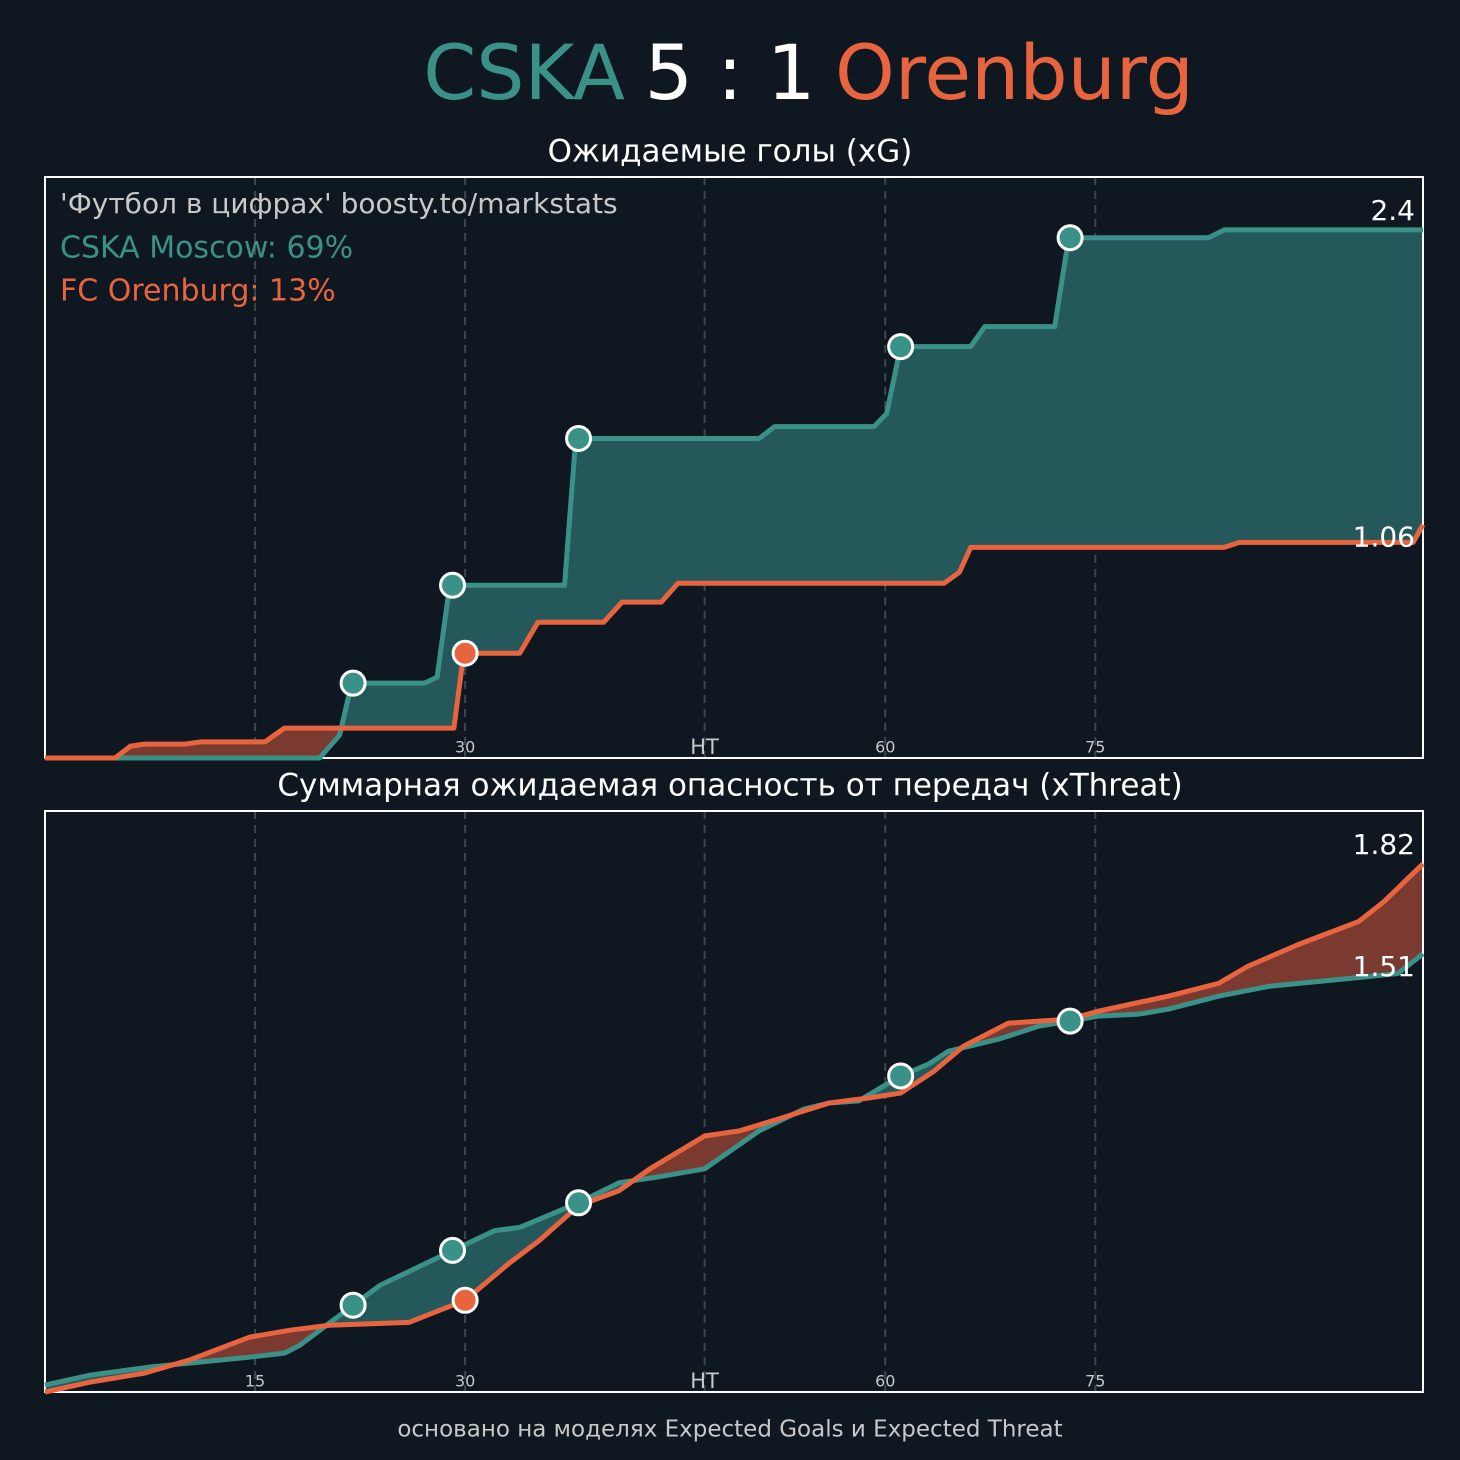 This screenshot has width=1460, height=1460. I want to click on end-value-label: 1.82, so click(1384, 844).